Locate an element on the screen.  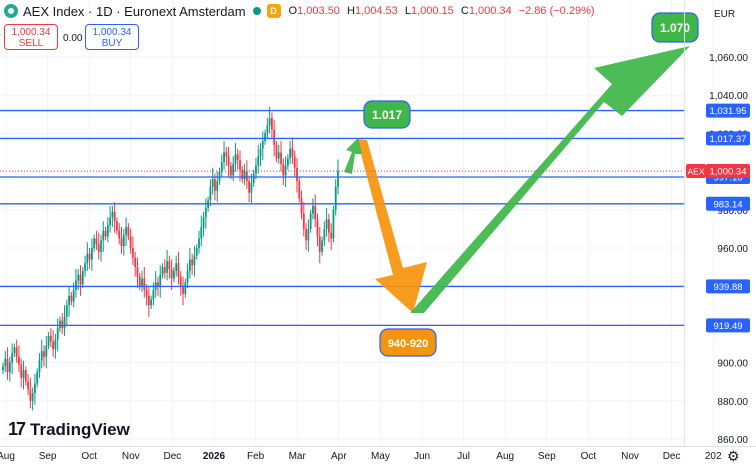
spread-value: 0.00 is located at coordinates (73, 38).